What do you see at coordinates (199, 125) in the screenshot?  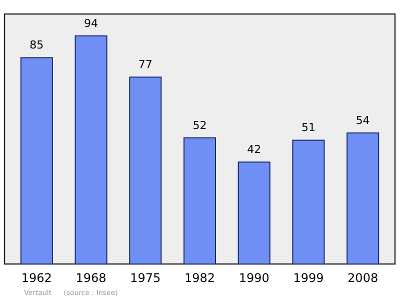 I see `data-label: 52` at bounding box center [199, 125].